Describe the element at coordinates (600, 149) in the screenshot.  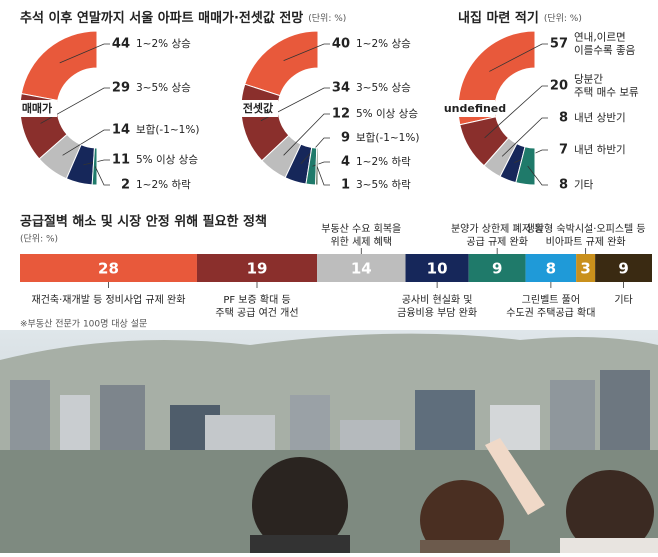
I see `category-label: 내년 하반기` at that location.